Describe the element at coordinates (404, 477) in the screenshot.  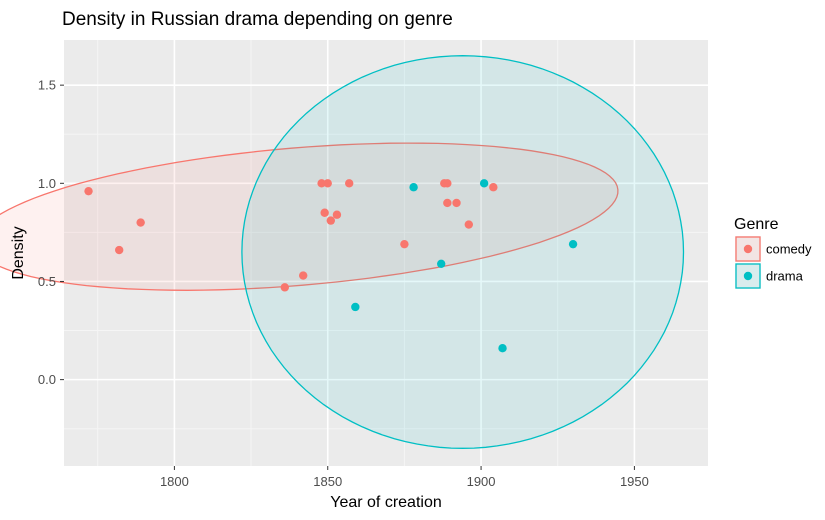
I see `x-axis-ticks: 1800 1850 1900 1950` at that location.